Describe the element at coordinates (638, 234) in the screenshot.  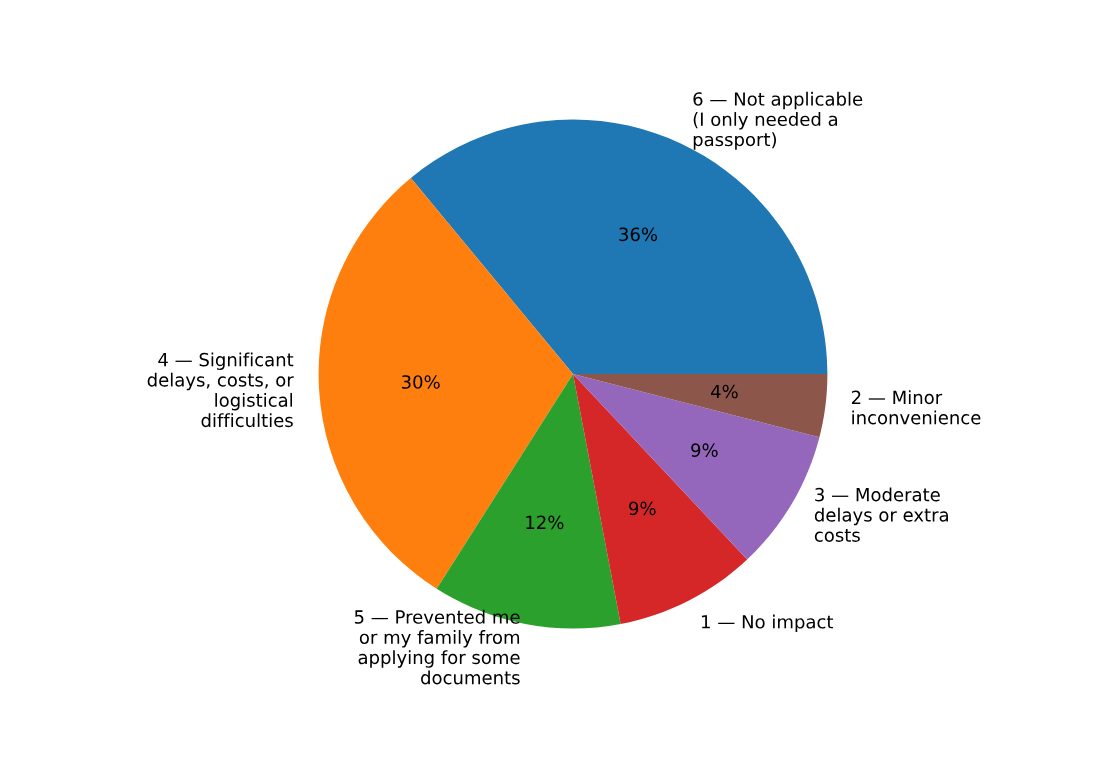
I see `data-label: 36%` at that location.